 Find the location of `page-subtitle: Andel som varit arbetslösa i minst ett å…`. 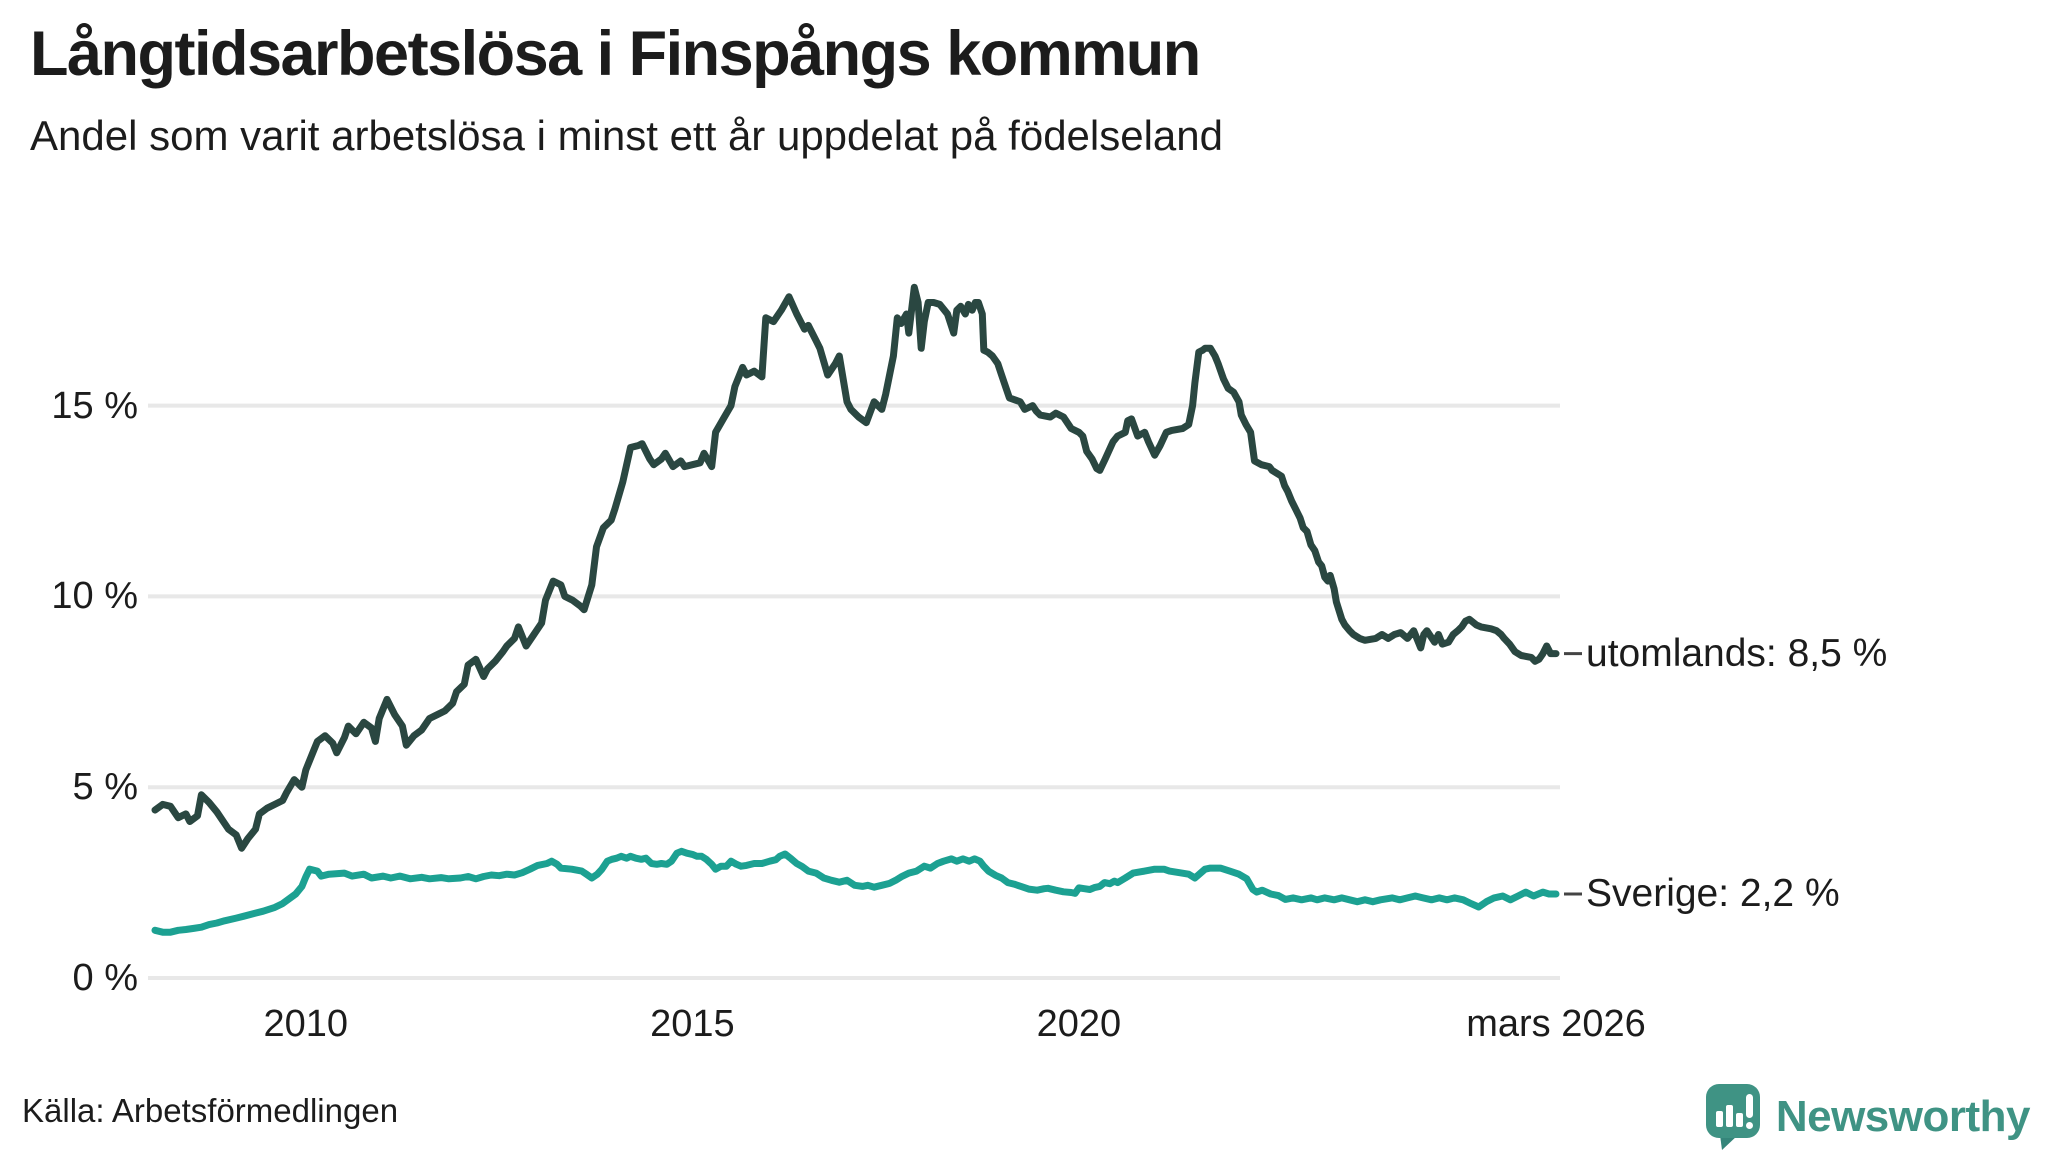

page-subtitle: Andel som varit arbetslösa i minst ett å… is located at coordinates (627, 135).